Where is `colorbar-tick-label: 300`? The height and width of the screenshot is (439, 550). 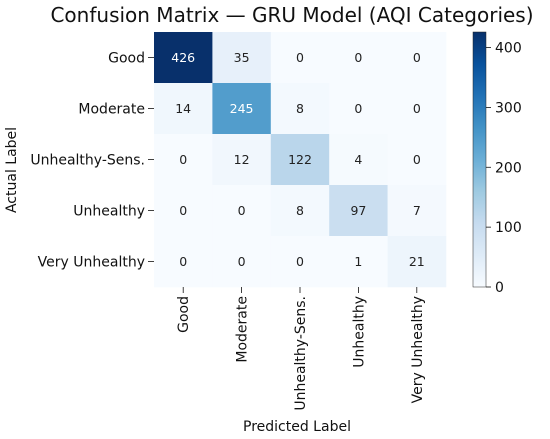 colorbar-tick-label: 300 is located at coordinates (508, 108).